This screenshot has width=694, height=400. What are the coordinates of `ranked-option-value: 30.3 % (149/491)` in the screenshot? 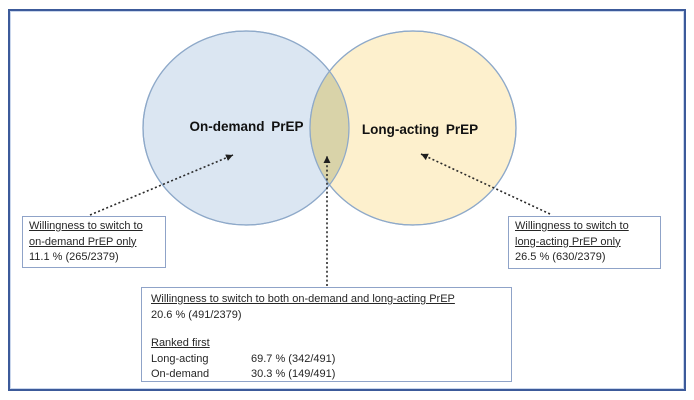 It's located at (293, 374).